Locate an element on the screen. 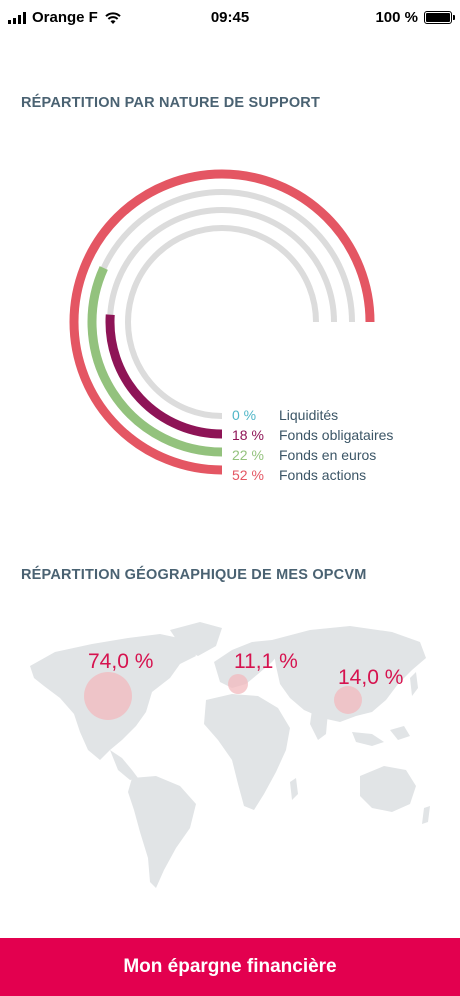 Image resolution: width=460 pixels, height=996 pixels. legend-pct-liquidites: 0 % is located at coordinates (244, 415).